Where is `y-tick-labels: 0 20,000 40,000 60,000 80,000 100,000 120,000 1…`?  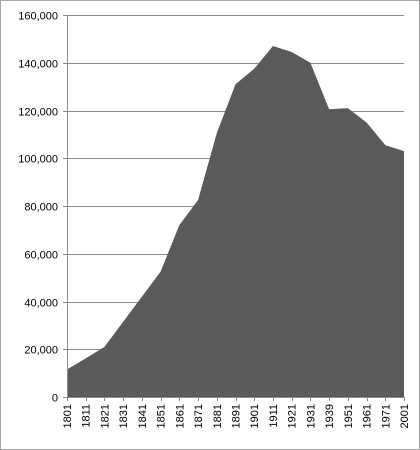
y-tick-labels: 0 20,000 40,000 60,000 80,000 100,000 120,000 1… is located at coordinates (38, 208).